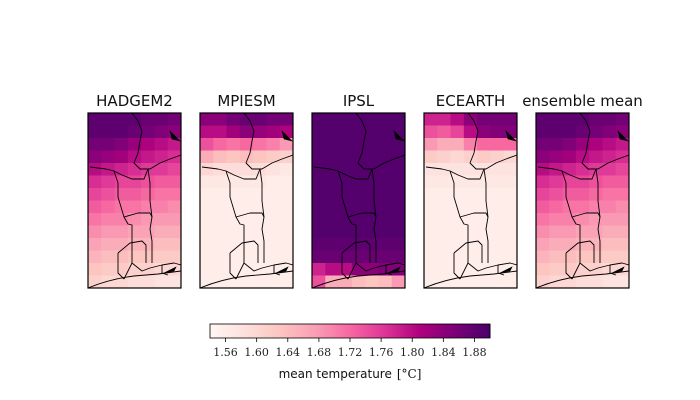 This screenshot has width=700, height=400. I want to click on panel-title: ECEARTH, so click(470, 101).